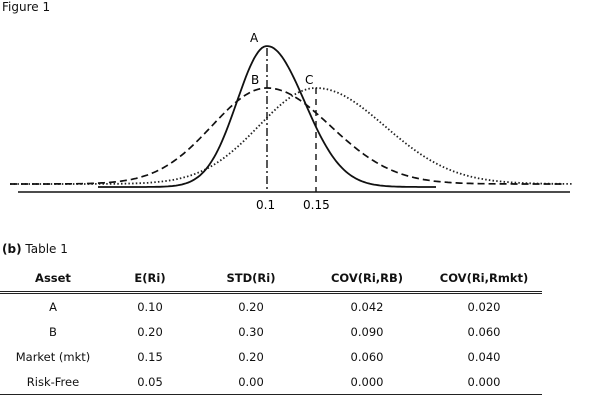 The image size is (592, 403). Describe the element at coordinates (316, 205) in the screenshot. I see `tick-label-0-15: 0.15` at that location.